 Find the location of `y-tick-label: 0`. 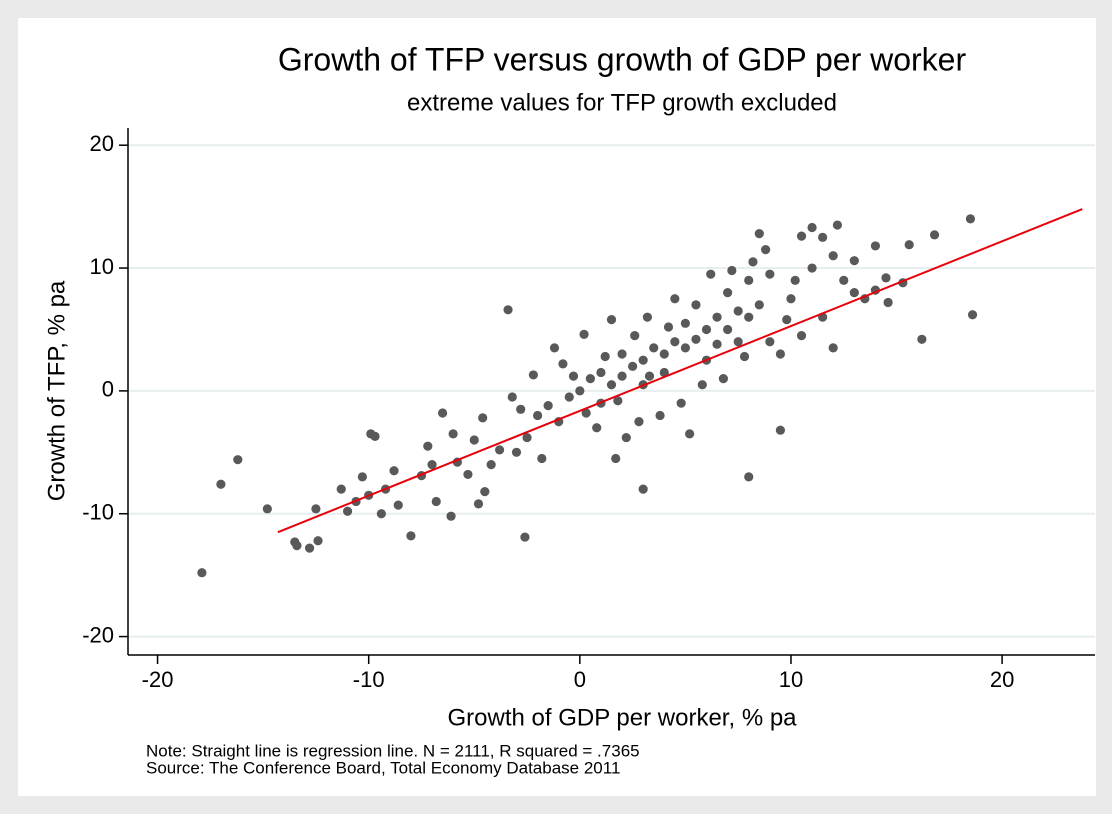

y-tick-label: 0 is located at coordinates (108, 389).